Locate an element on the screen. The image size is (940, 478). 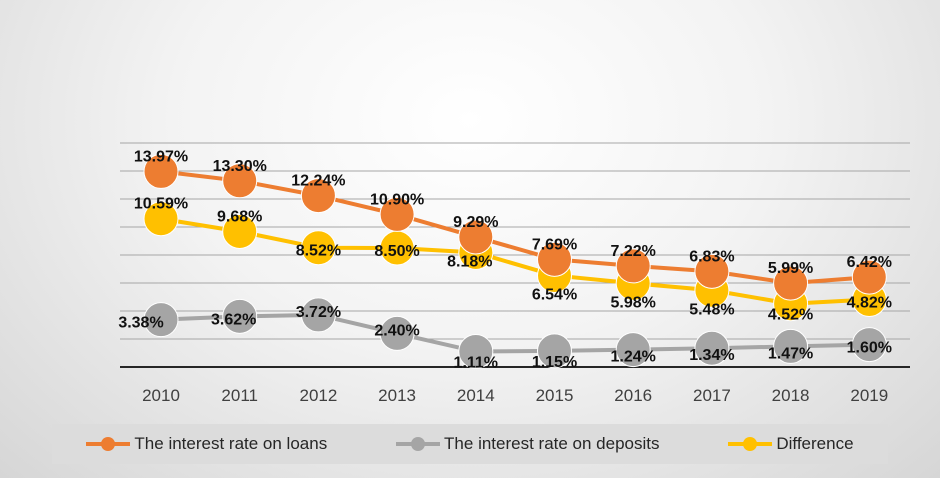
data-label: 13.30% is located at coordinates (240, 166).